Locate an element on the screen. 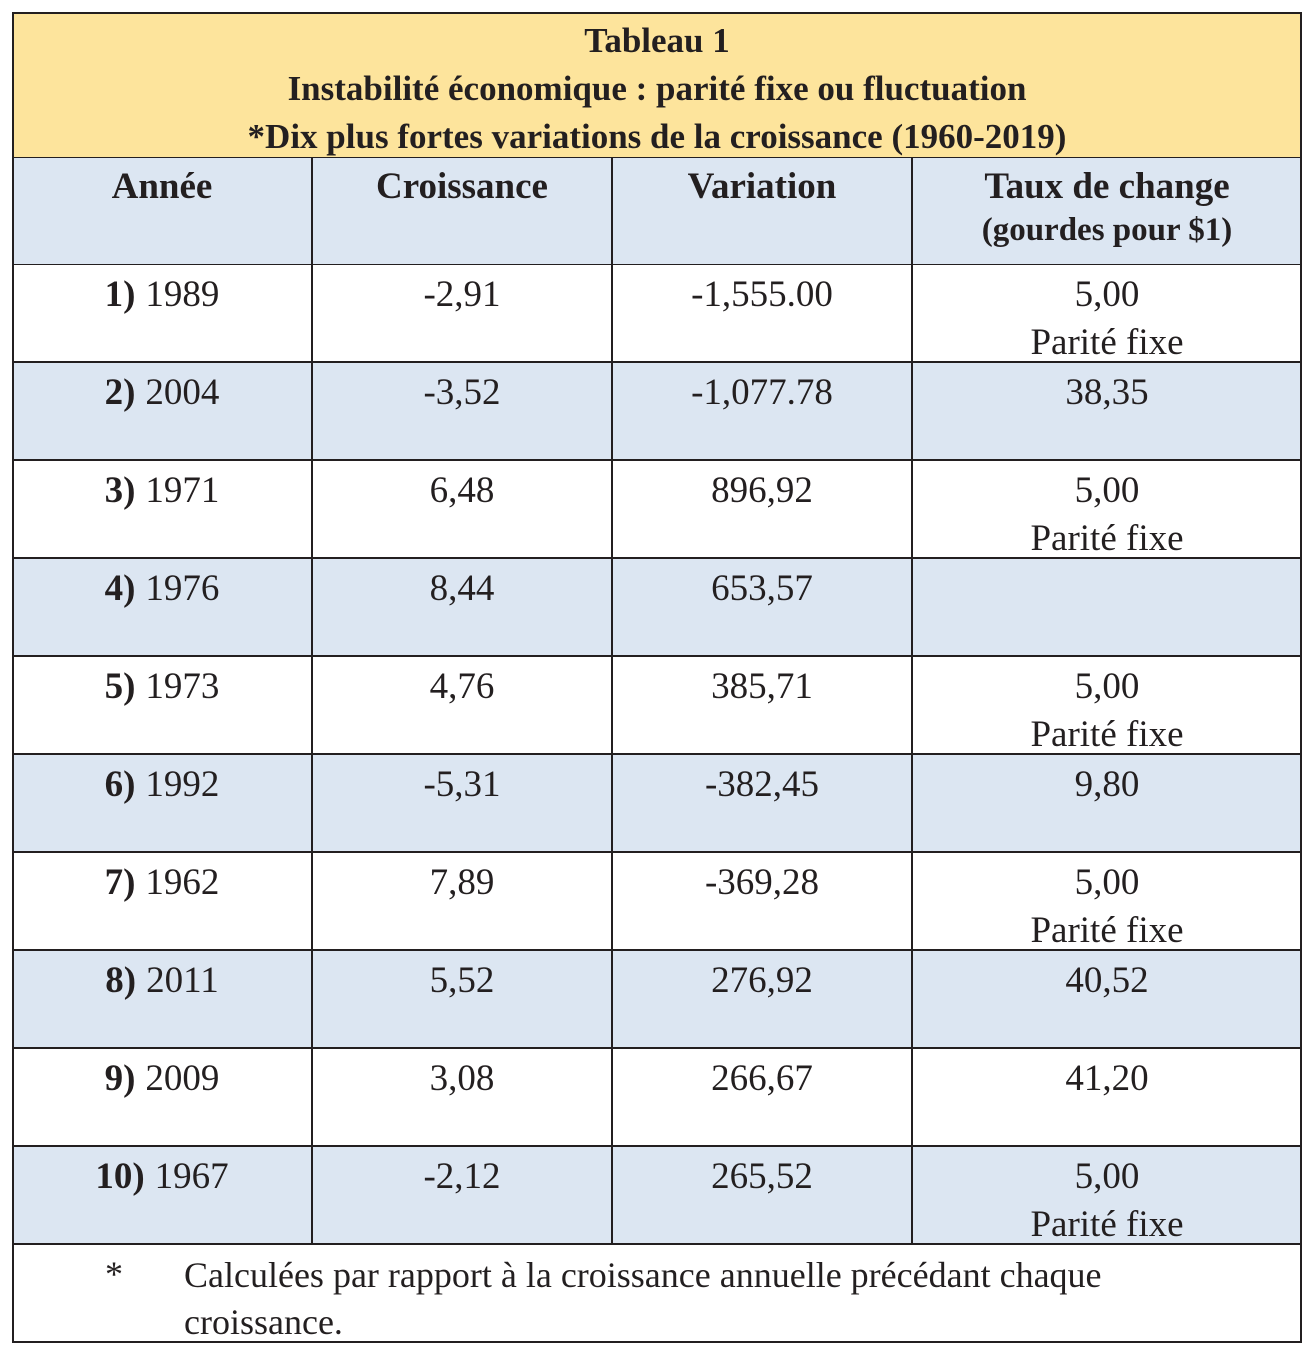 The height and width of the screenshot is (1356, 1312). rank: 4) is located at coordinates (120, 588).